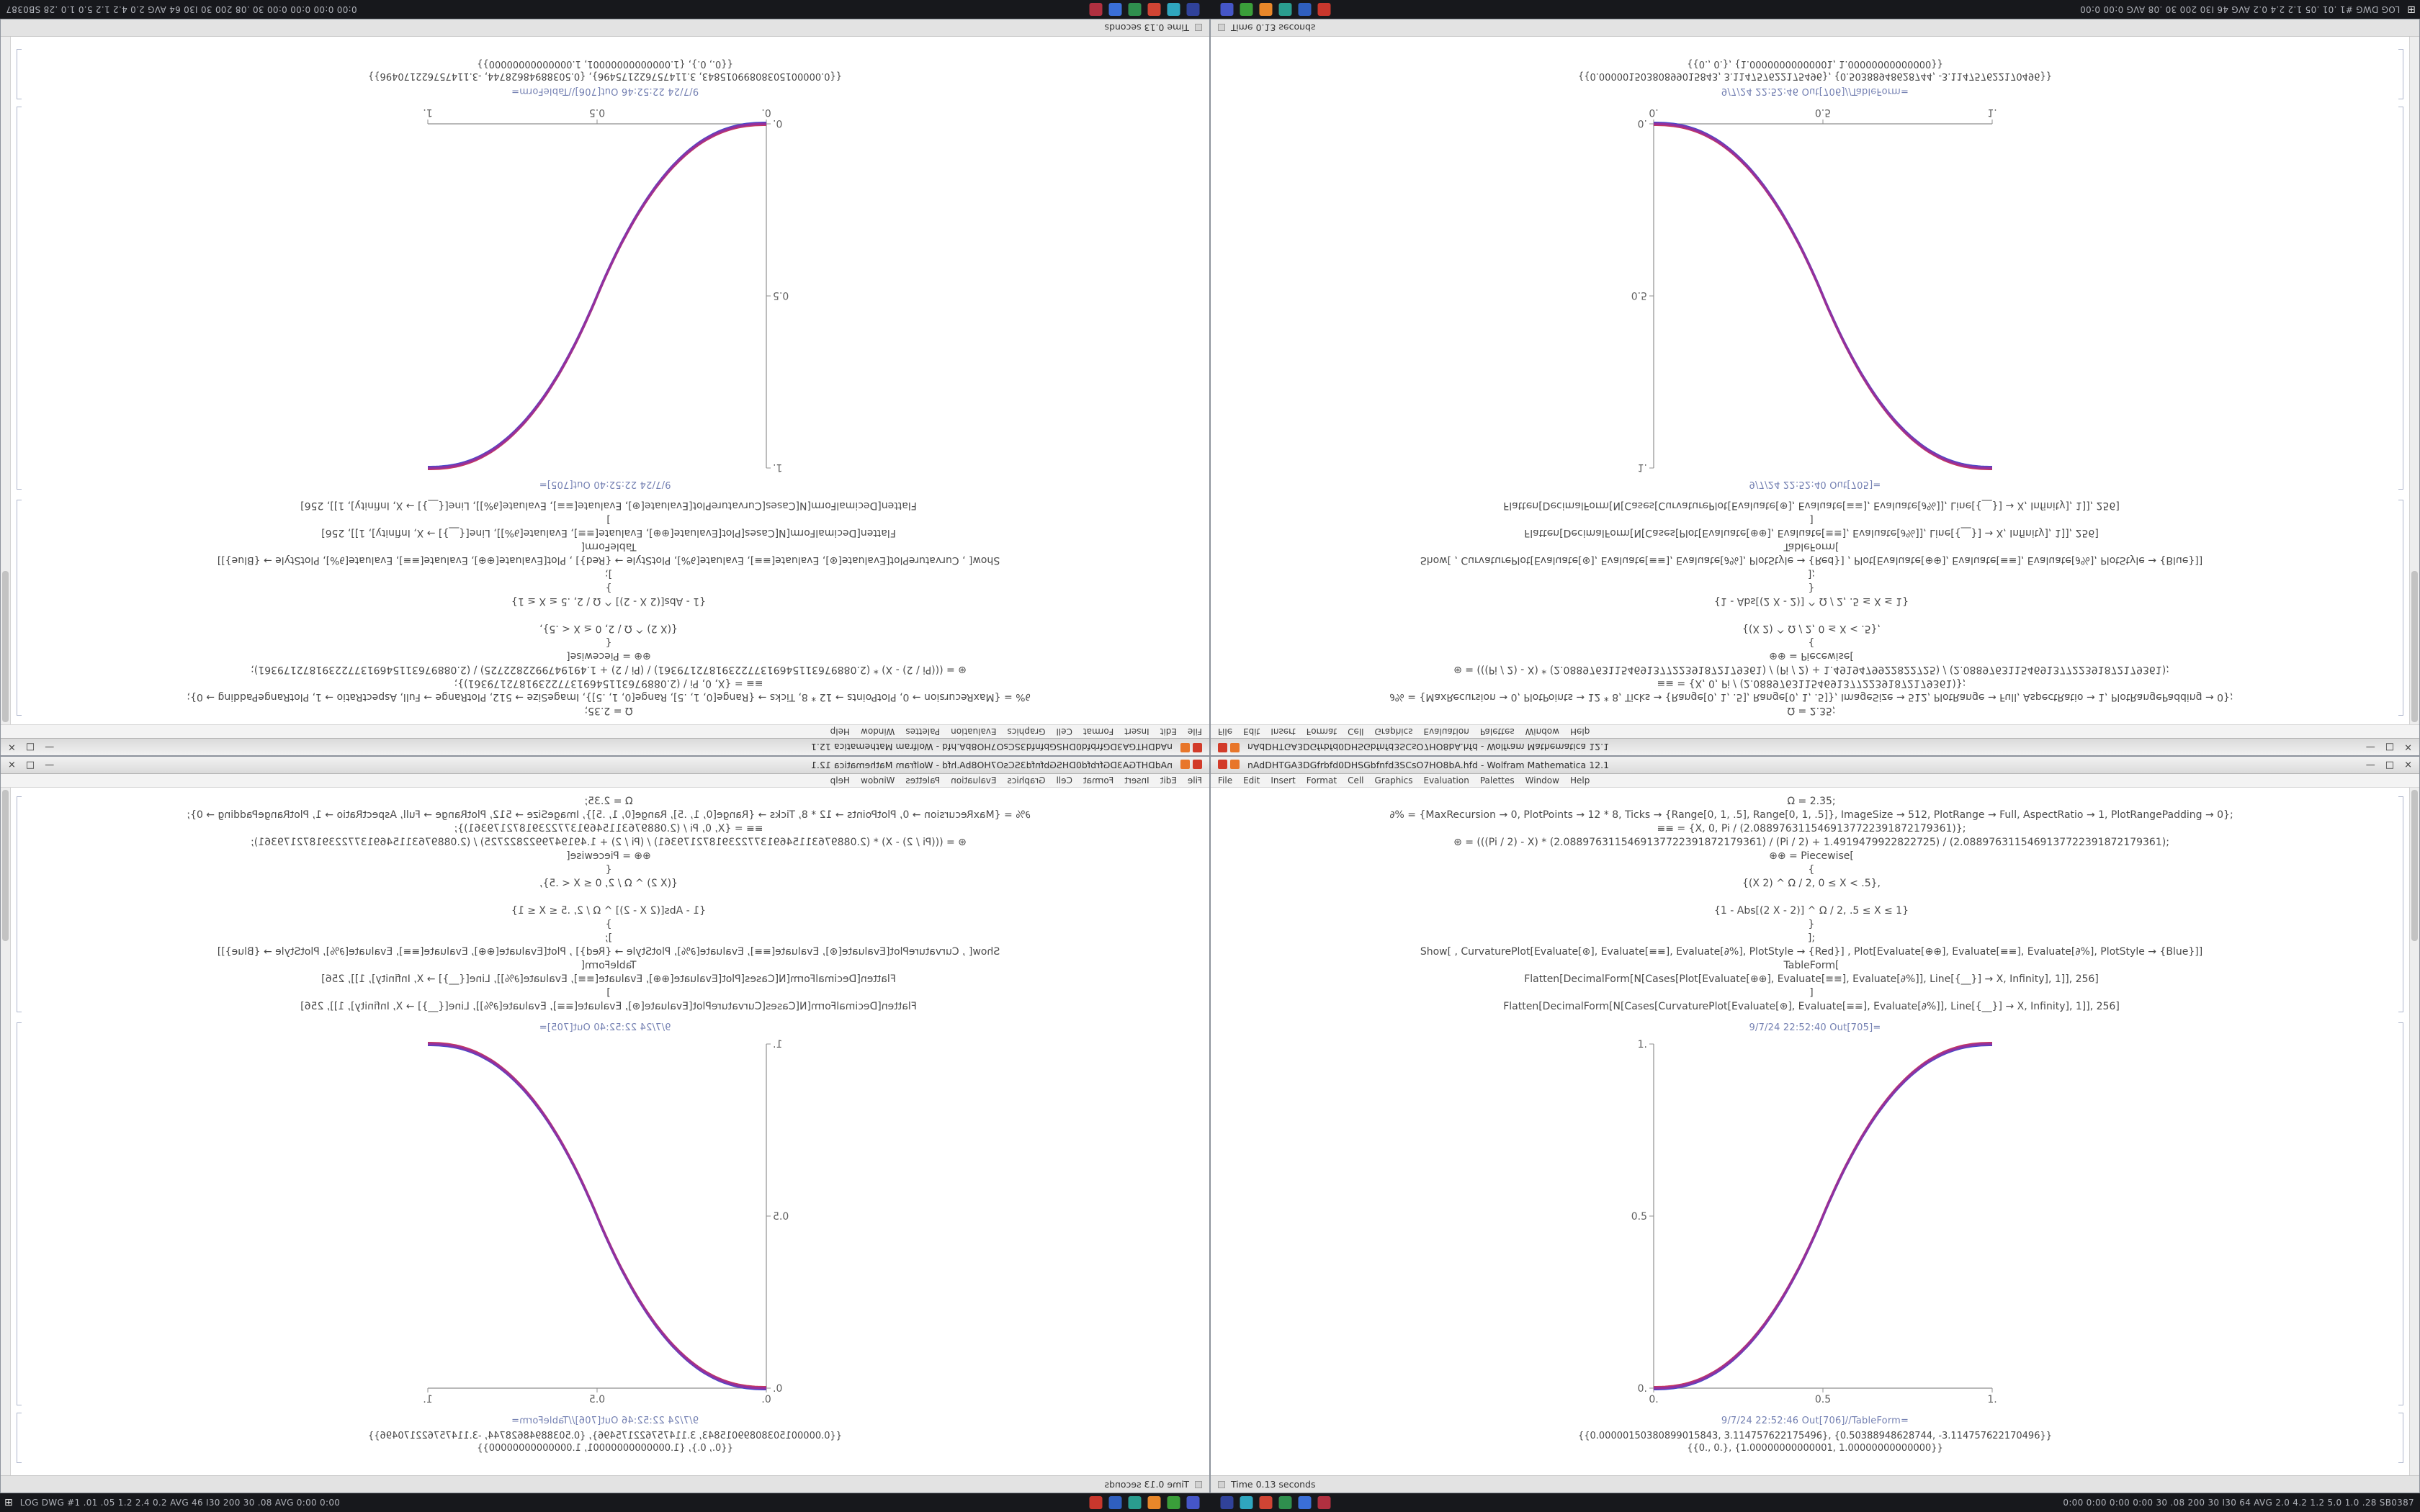 The width and height of the screenshot is (2420, 1512). What do you see at coordinates (1154, 9) in the screenshot?
I see `taskbar-app-red2-icon` at bounding box center [1154, 9].